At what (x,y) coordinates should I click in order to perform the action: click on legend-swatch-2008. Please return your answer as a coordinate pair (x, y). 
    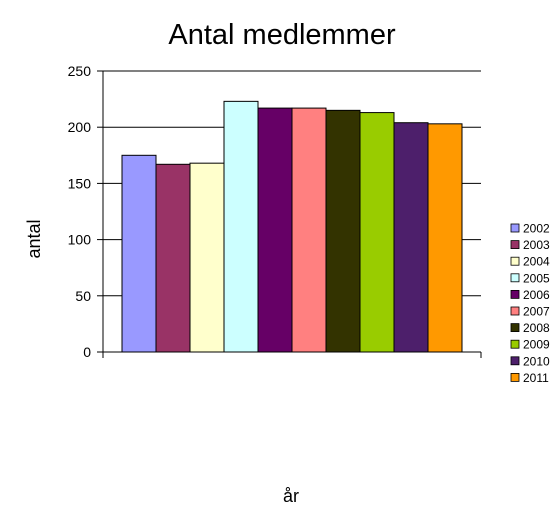
    Looking at the image, I should click on (515, 328).